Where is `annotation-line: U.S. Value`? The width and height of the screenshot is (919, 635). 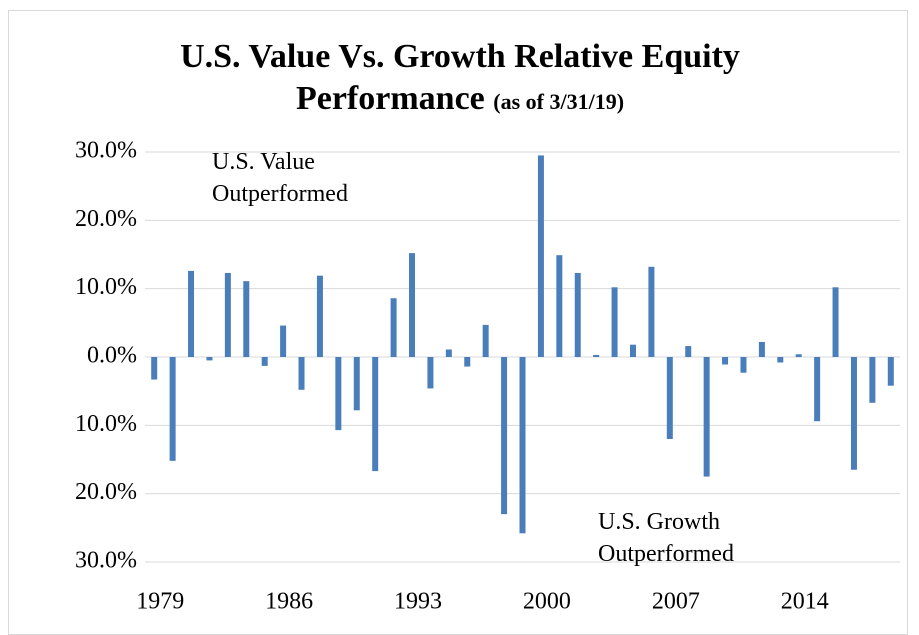 annotation-line: U.S. Value is located at coordinates (263, 162).